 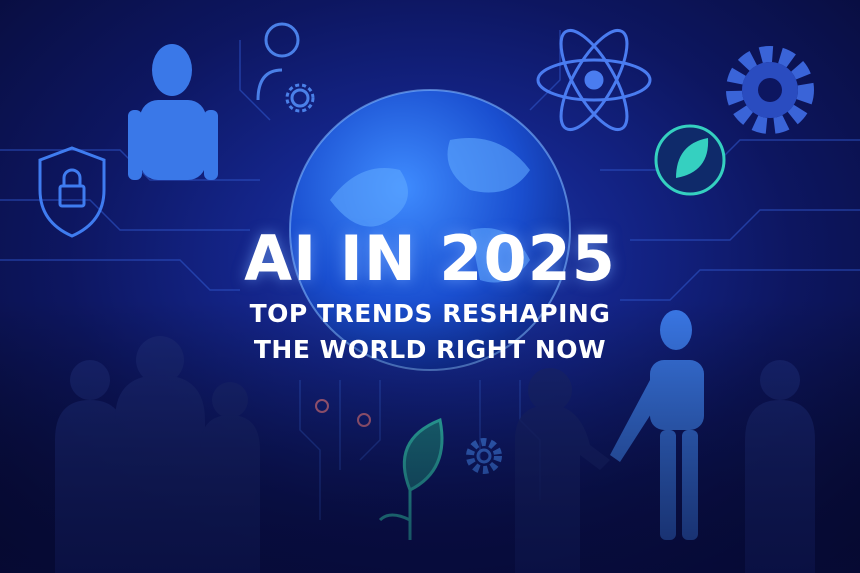 I want to click on subheadline-line-1: TOP TRENDS RESHAPING, so click(x=430, y=313).